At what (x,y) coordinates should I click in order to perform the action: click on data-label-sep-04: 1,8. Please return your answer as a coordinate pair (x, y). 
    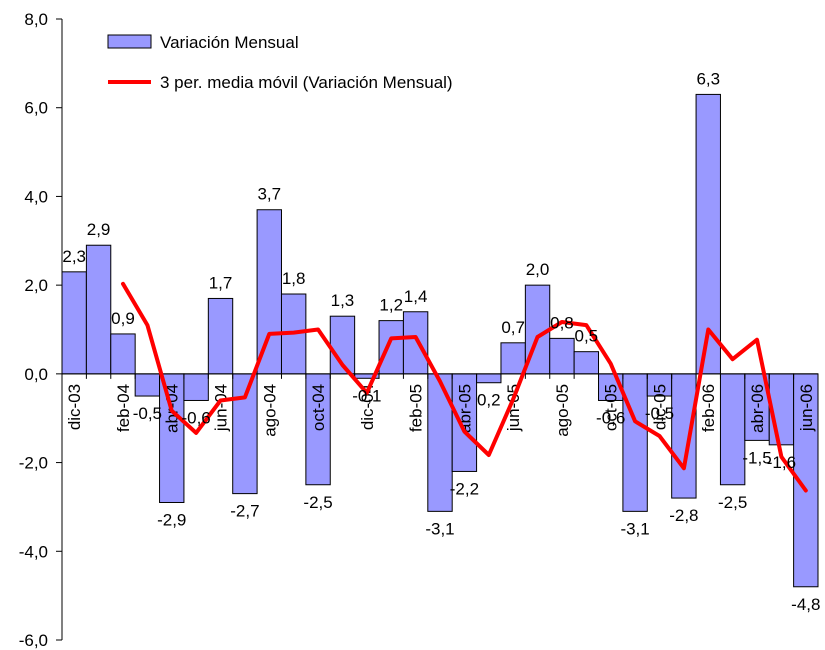
    Looking at the image, I should click on (294, 278).